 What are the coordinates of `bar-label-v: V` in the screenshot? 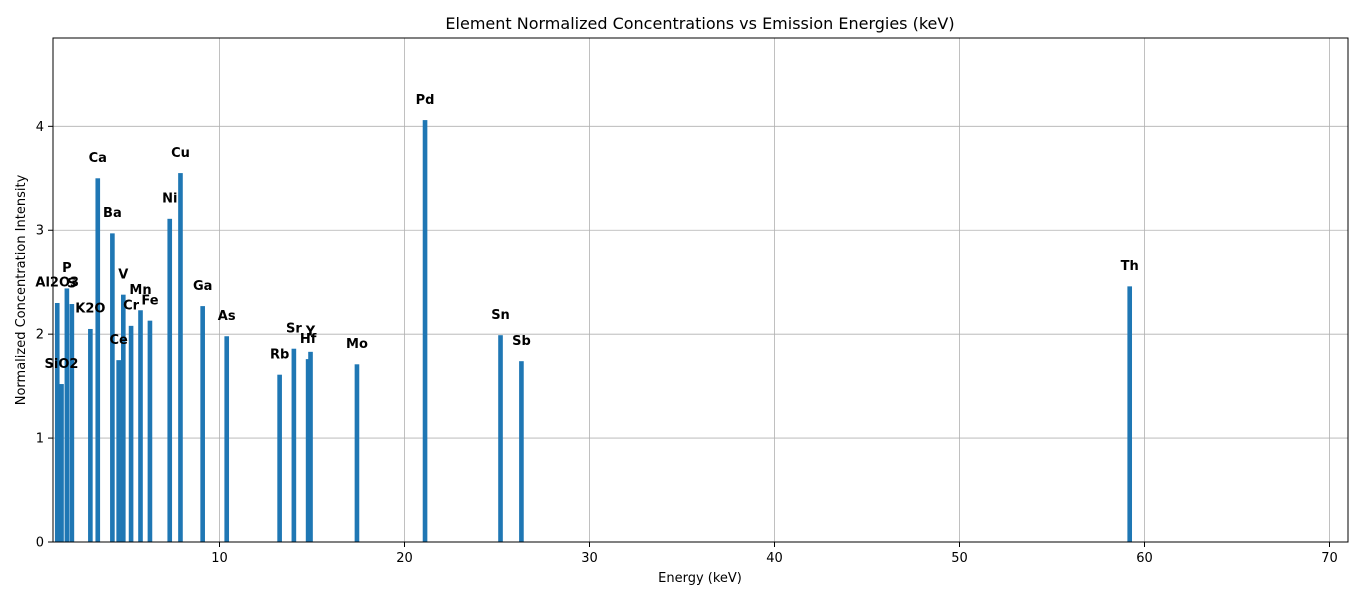 It's located at (123, 274).